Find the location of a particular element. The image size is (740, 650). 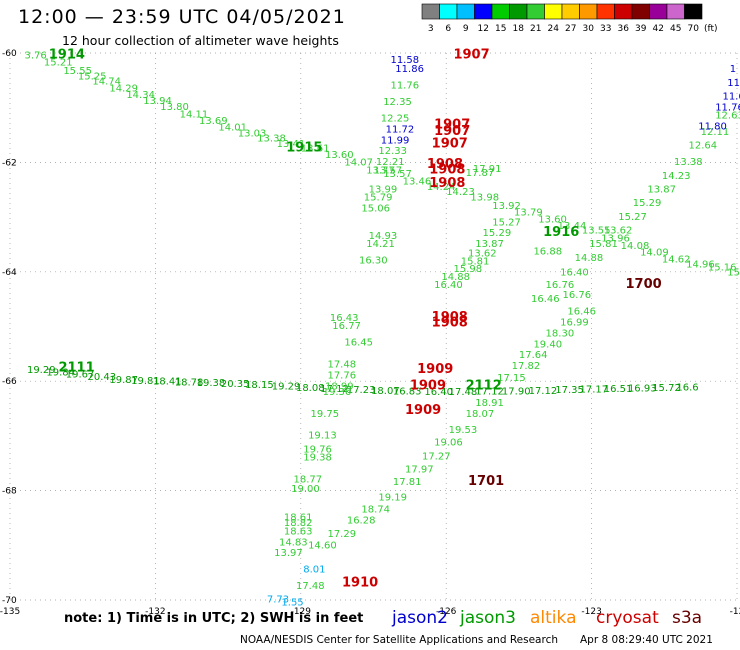

wave-height-value: 16.88 is located at coordinates (547, 251).